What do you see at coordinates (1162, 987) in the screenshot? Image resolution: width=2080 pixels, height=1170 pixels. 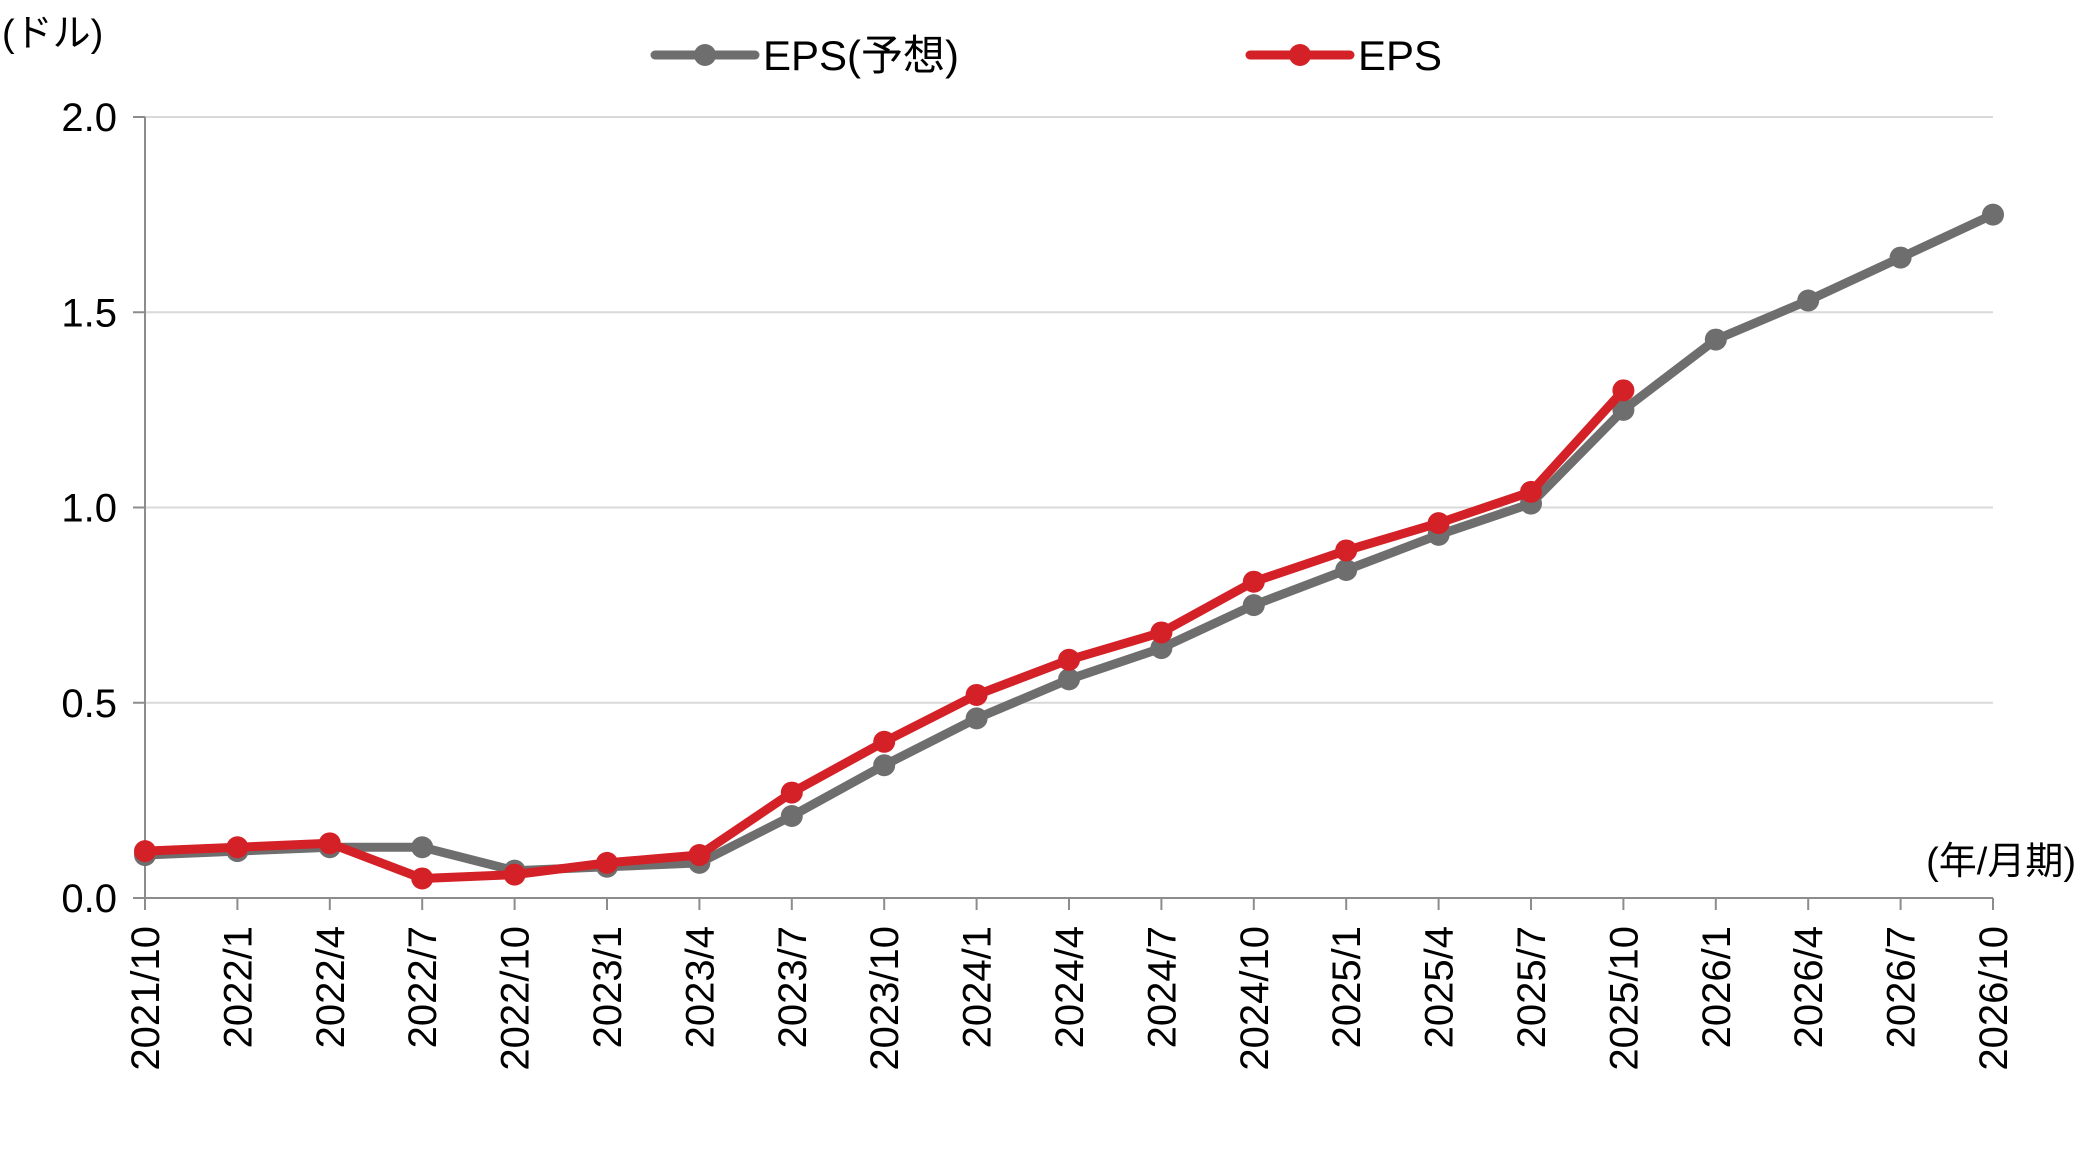 I see `x-tick-label: 2024/7` at bounding box center [1162, 987].